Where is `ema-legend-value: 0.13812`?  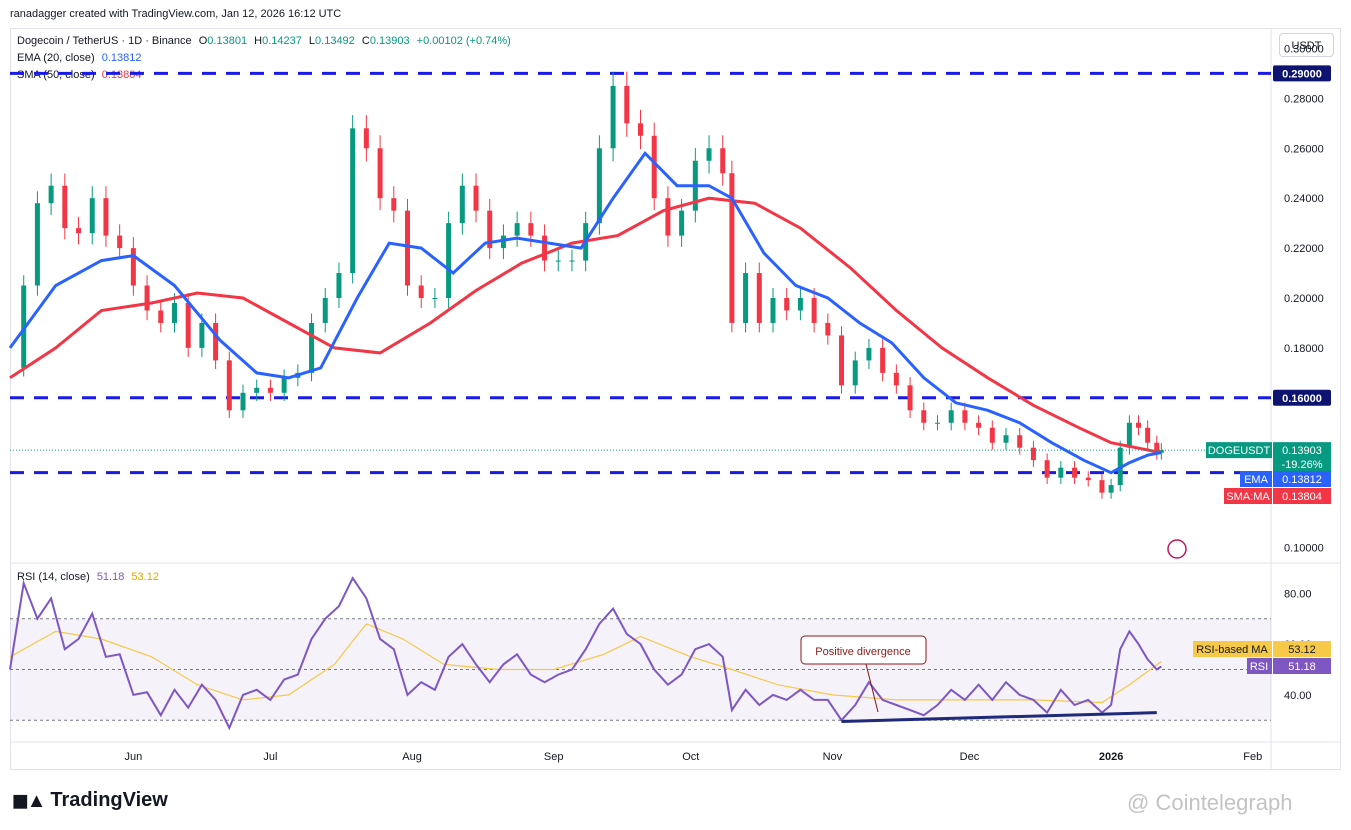 ema-legend-value: 0.13812 is located at coordinates (121, 58).